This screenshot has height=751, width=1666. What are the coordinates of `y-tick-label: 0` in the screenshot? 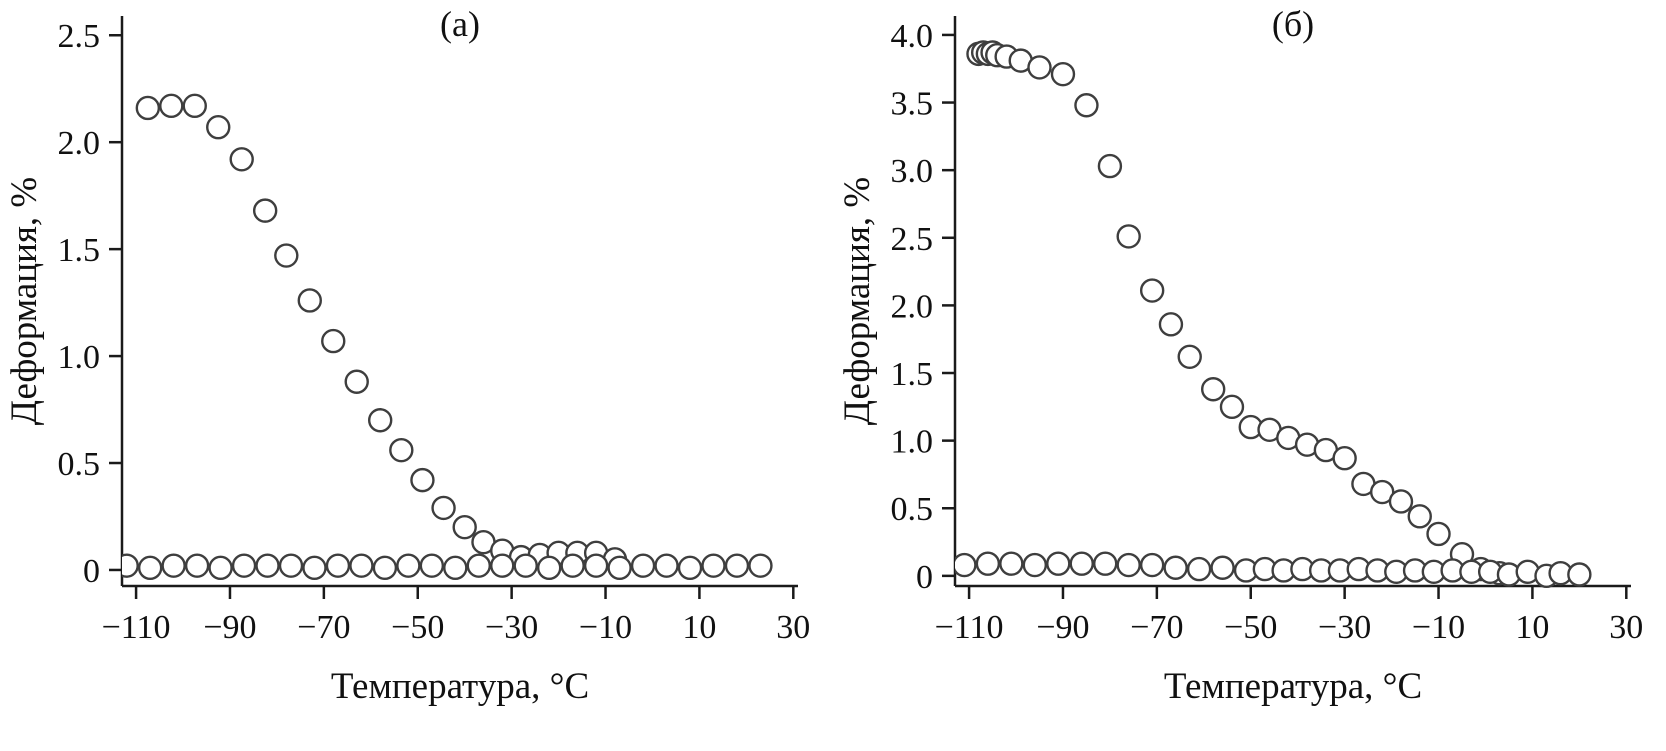 It's located at (924, 577).